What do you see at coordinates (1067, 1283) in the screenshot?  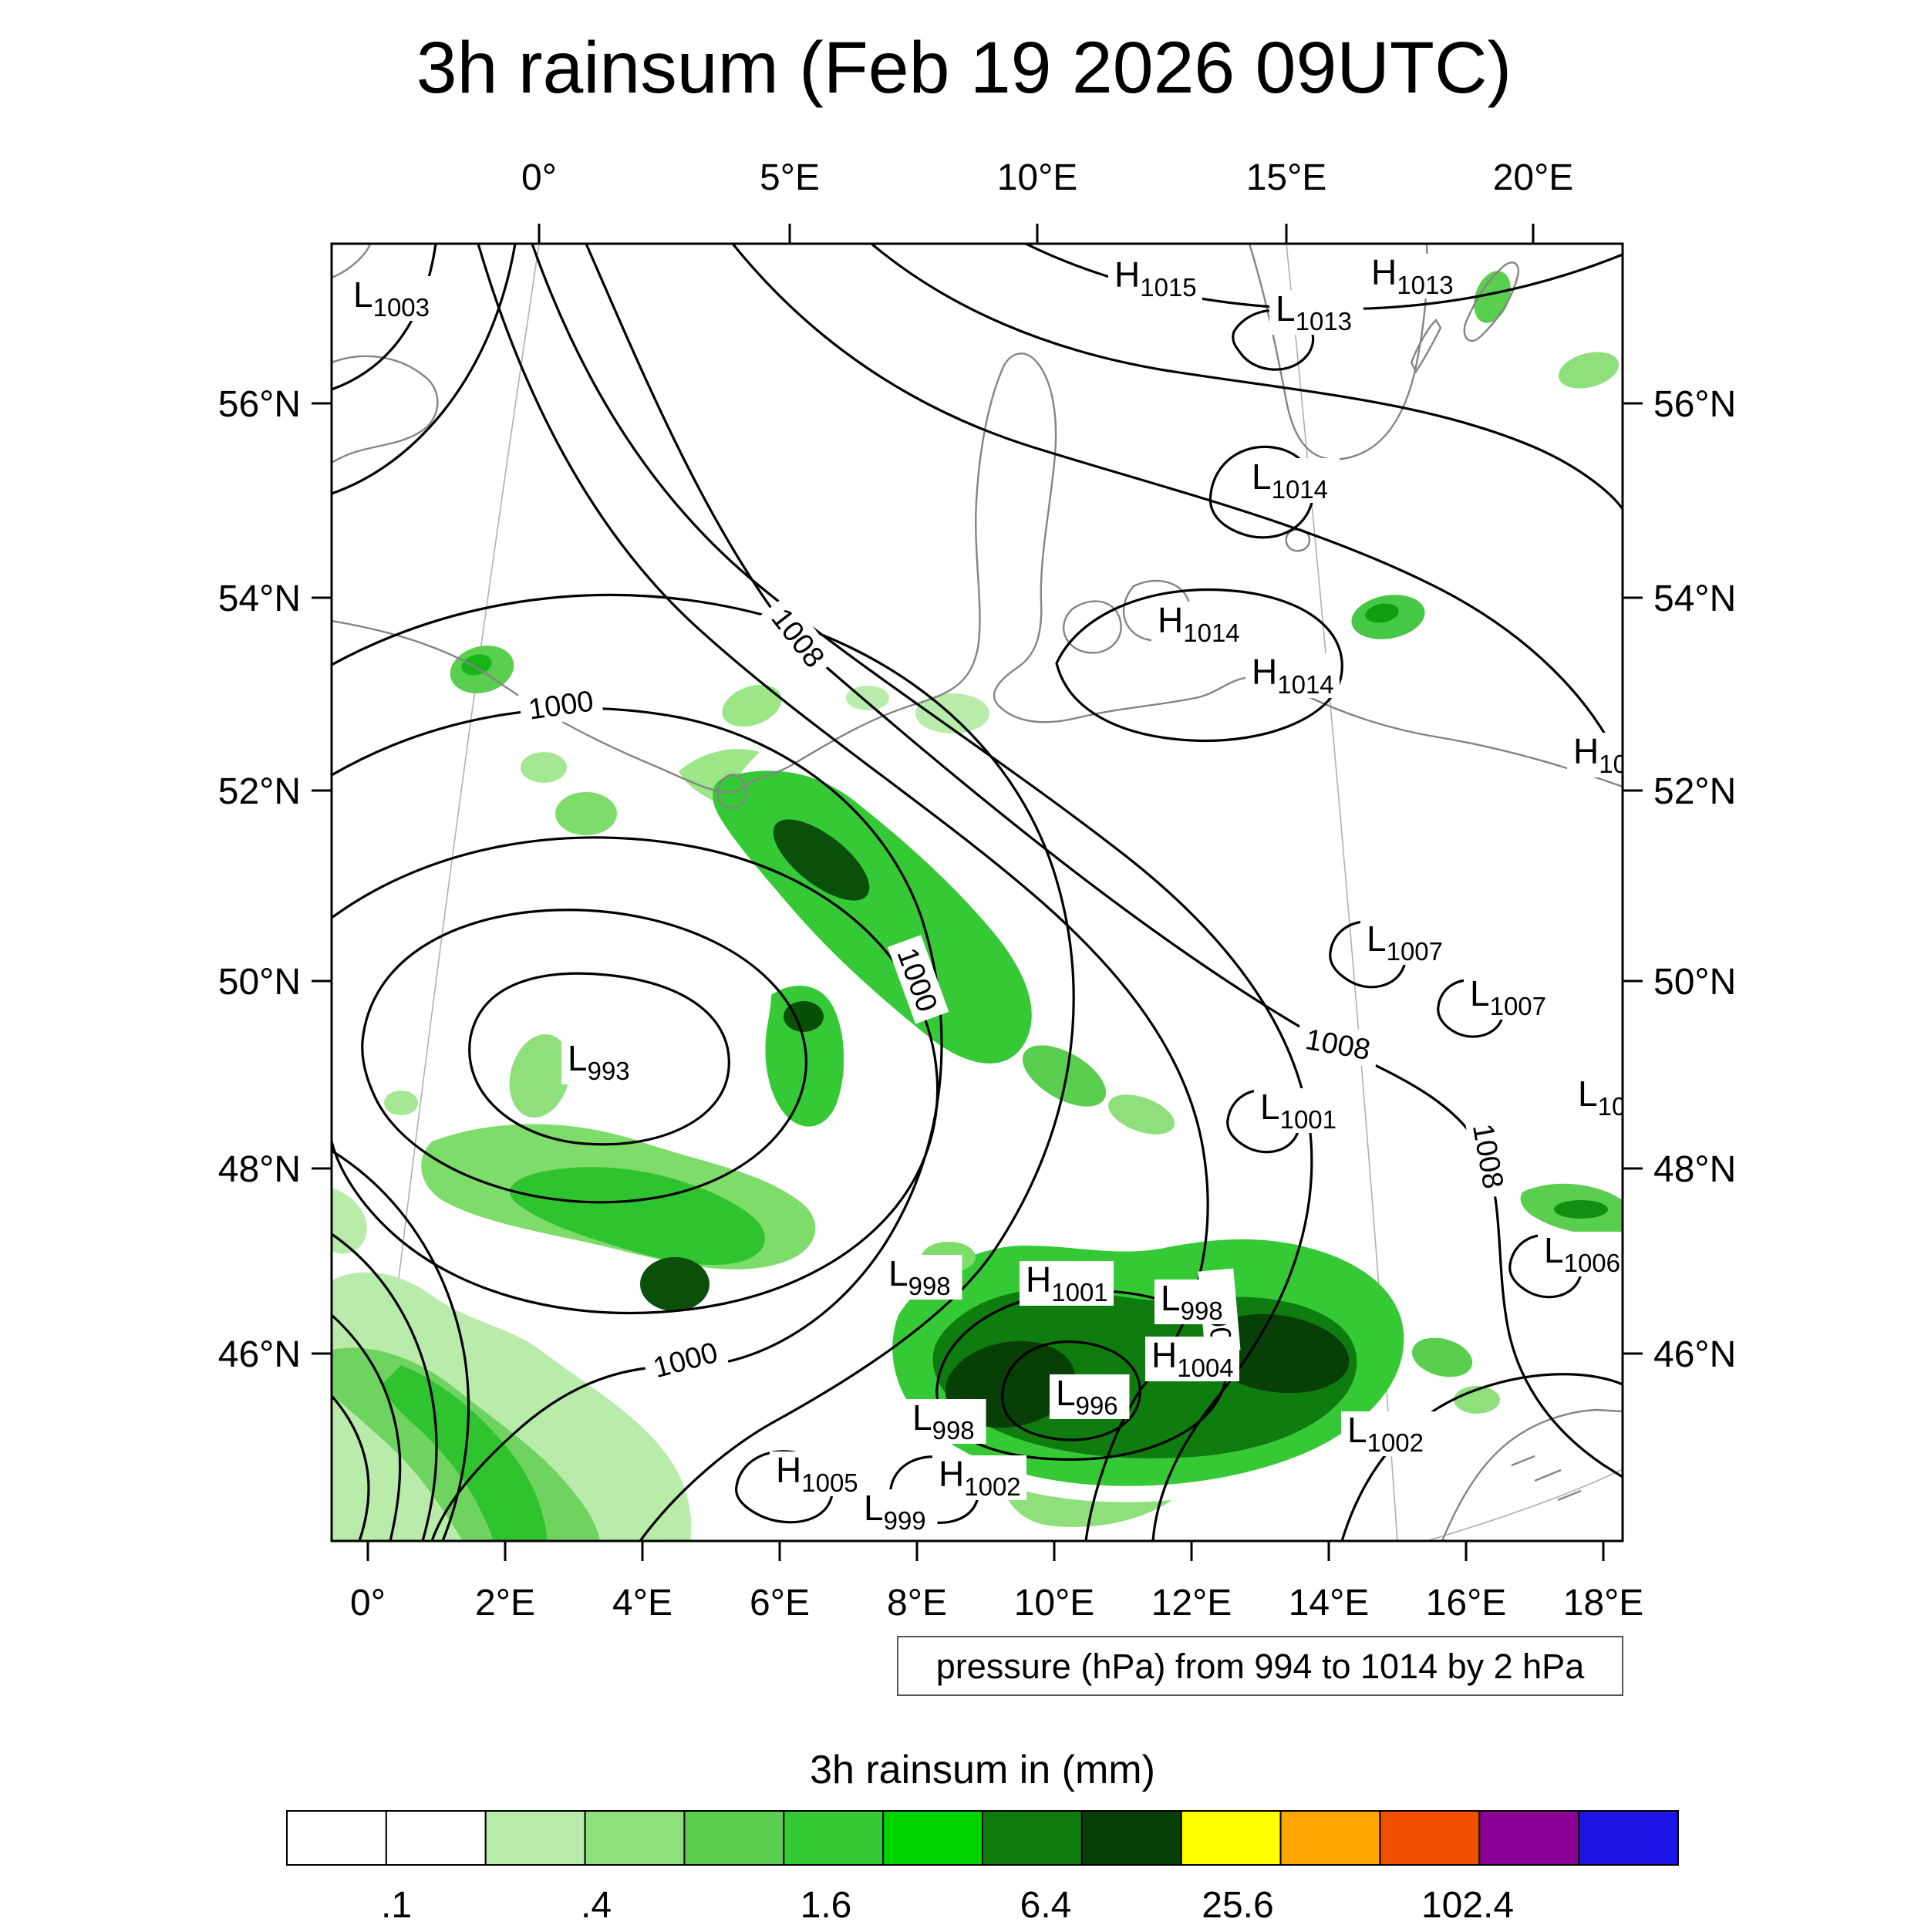 I see `pressure-center: H1001` at bounding box center [1067, 1283].